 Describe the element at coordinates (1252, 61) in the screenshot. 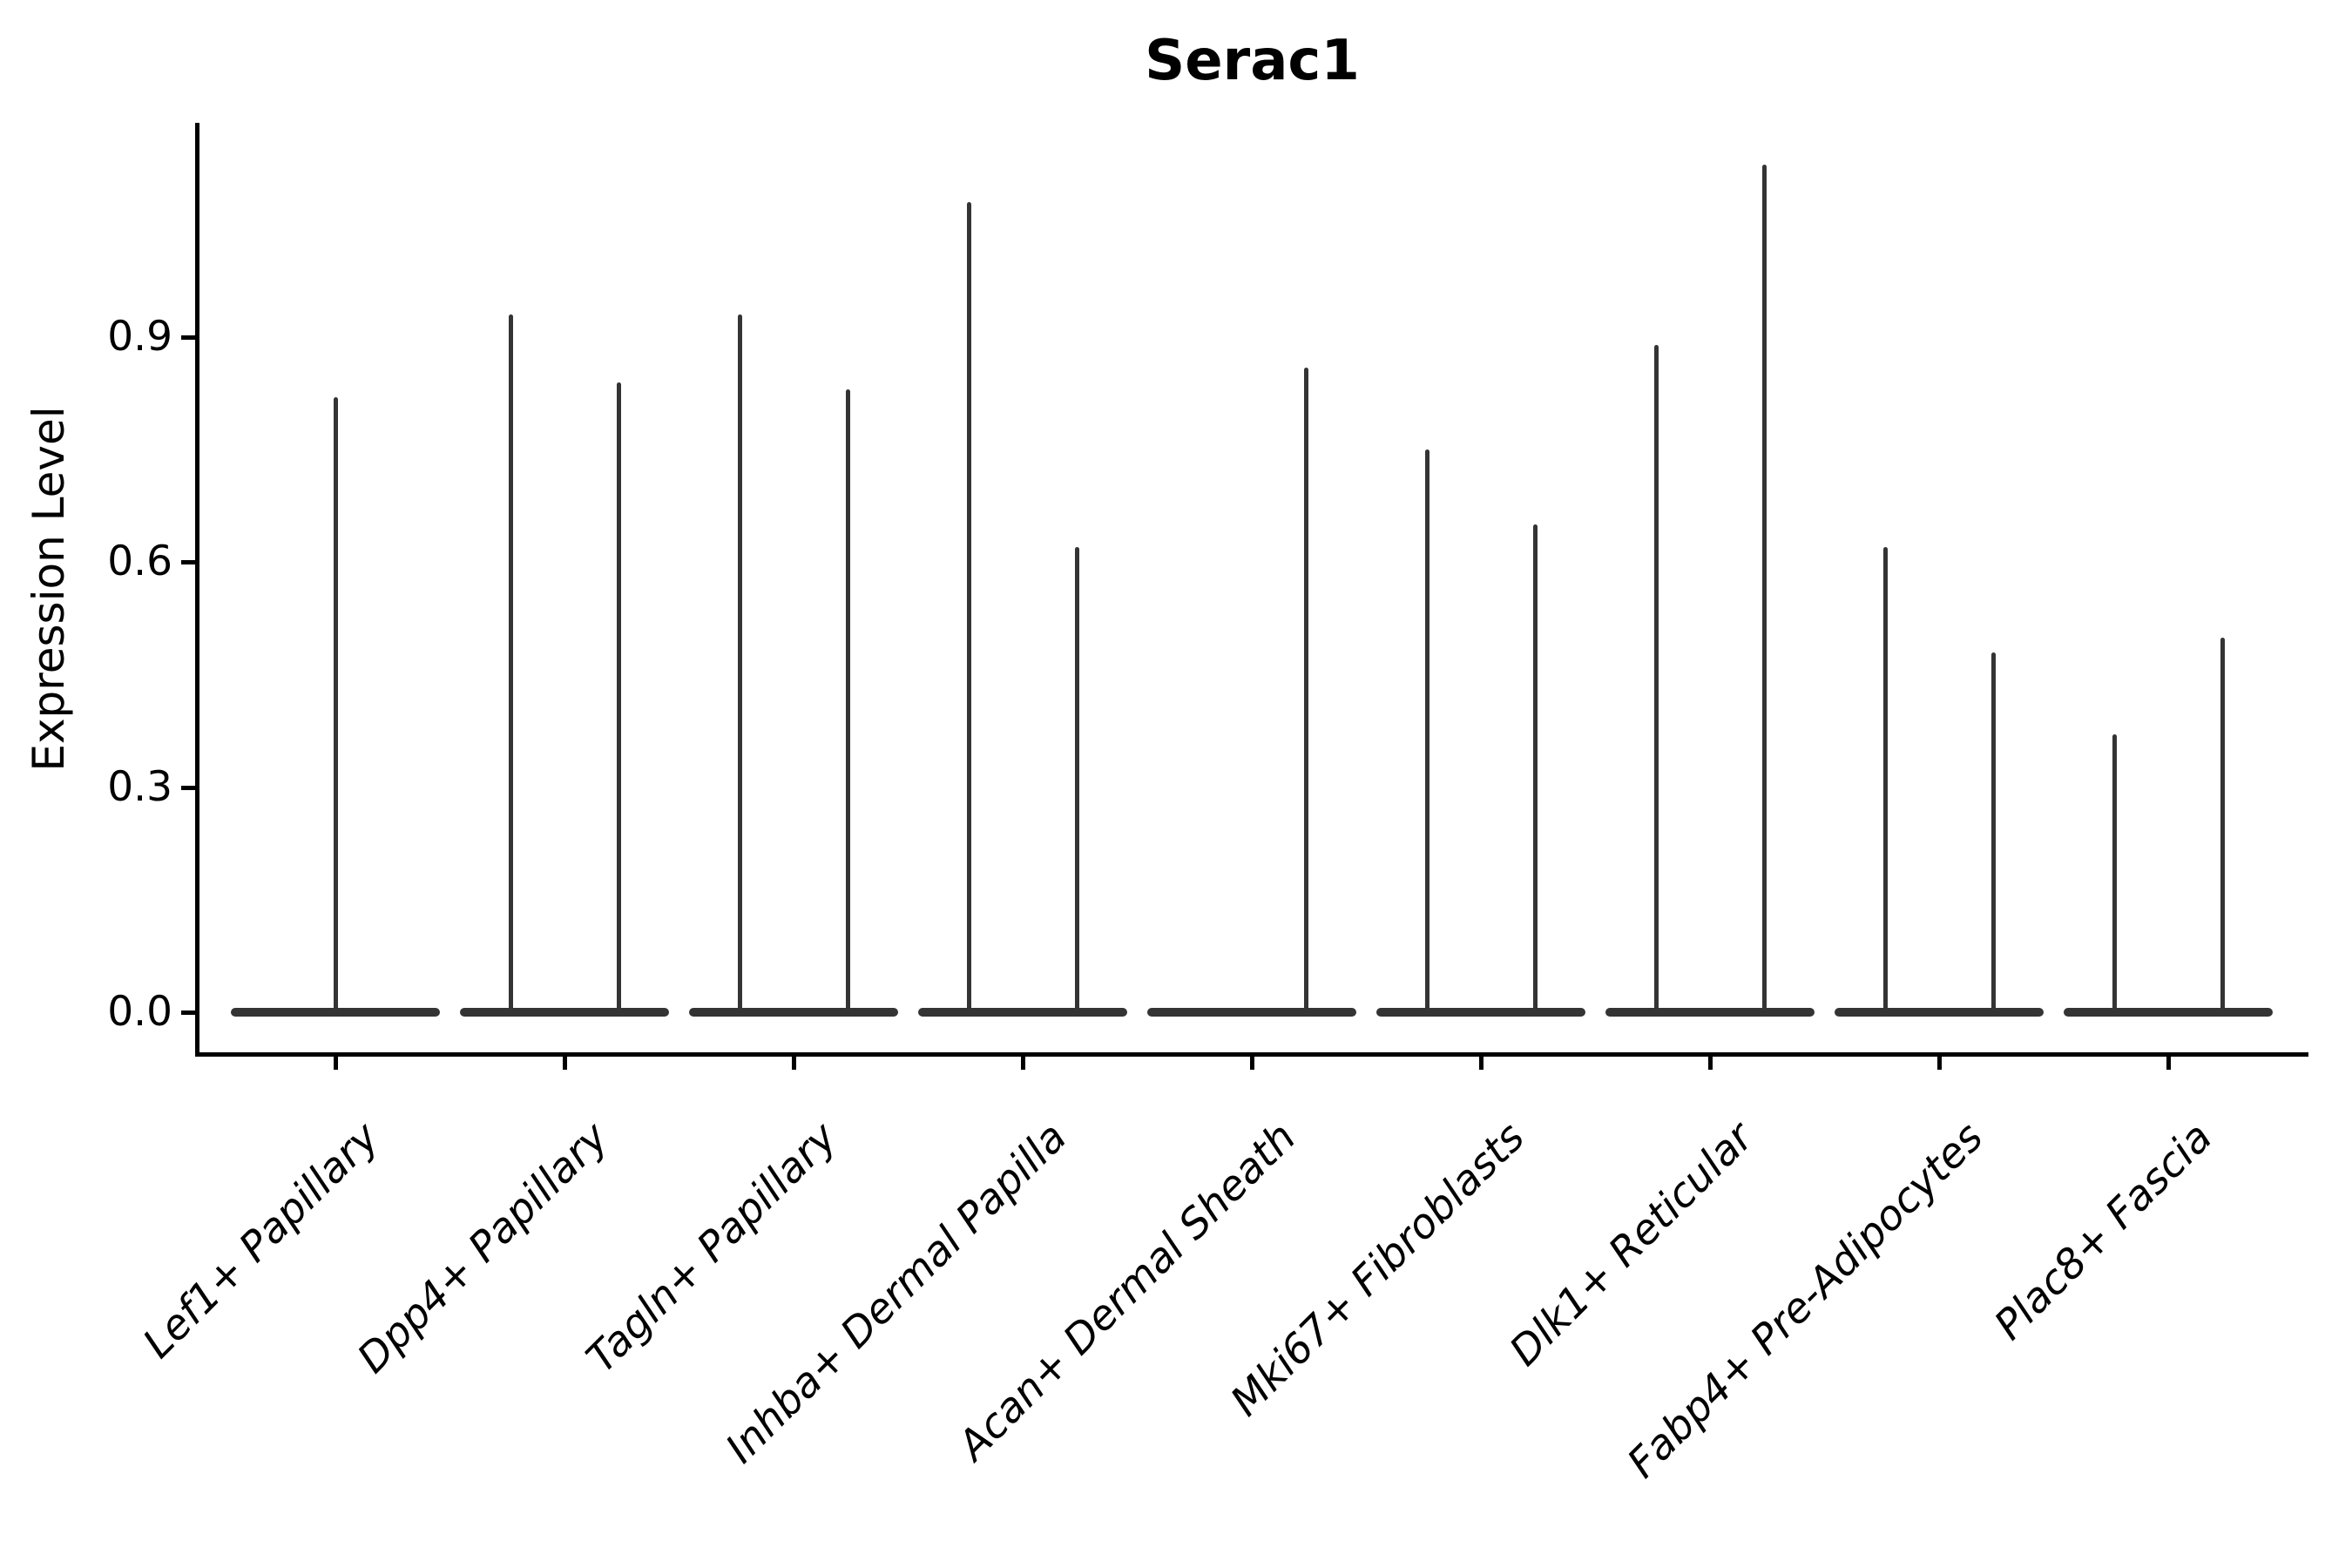

I see `chart-title: Serac1` at that location.